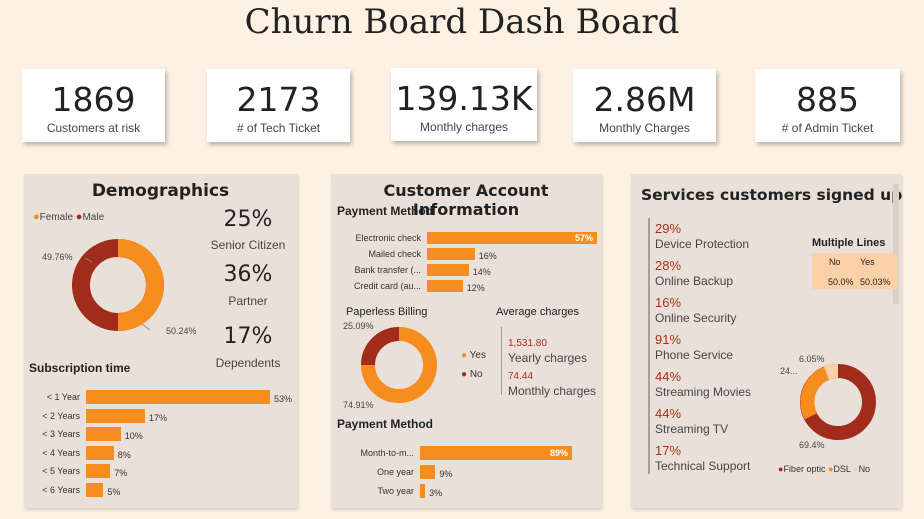  What do you see at coordinates (559, 453) in the screenshot?
I see `bar-value-label: 89%` at bounding box center [559, 453].